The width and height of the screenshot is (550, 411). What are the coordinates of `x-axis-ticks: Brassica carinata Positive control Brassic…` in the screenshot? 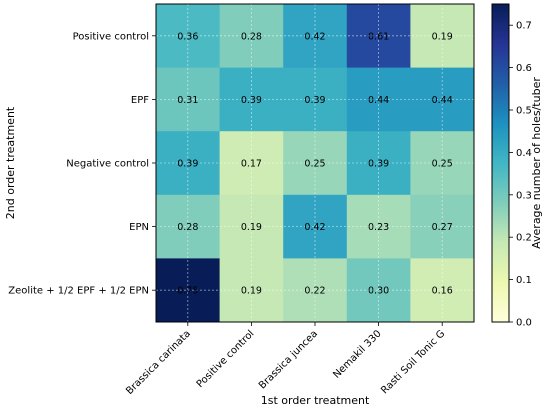 It's located at (285, 359).